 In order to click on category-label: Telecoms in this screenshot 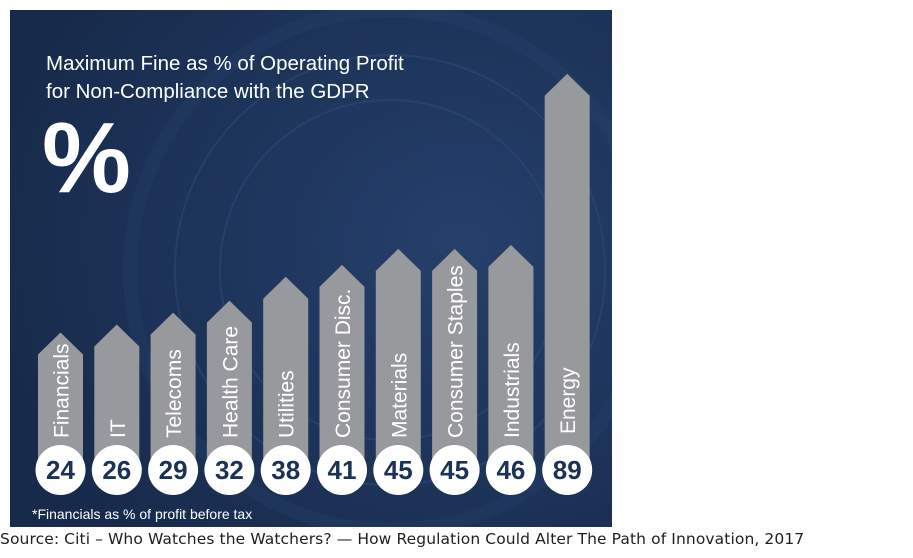, I will do `click(174, 393)`.